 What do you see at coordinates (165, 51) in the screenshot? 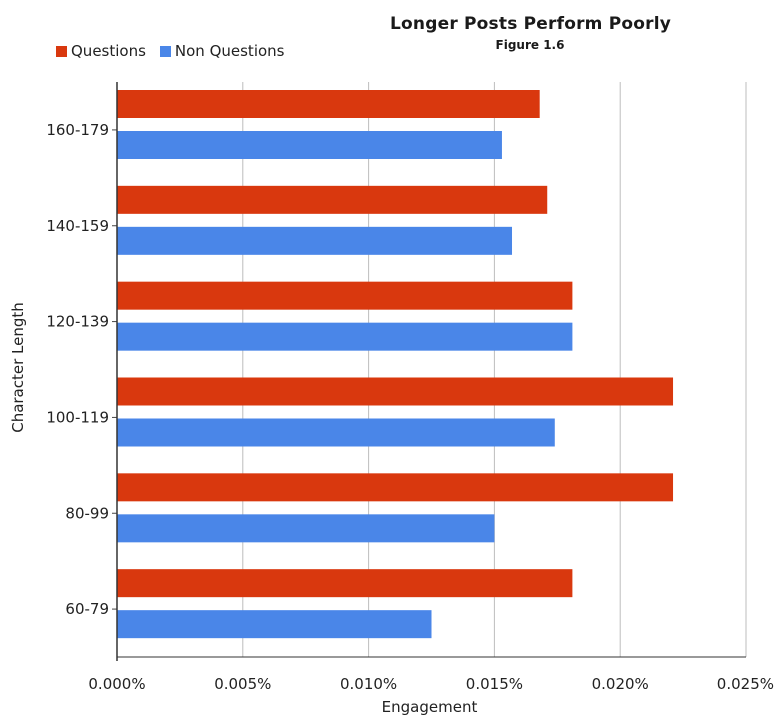
I see `legend-swatch-non-questions` at bounding box center [165, 51].